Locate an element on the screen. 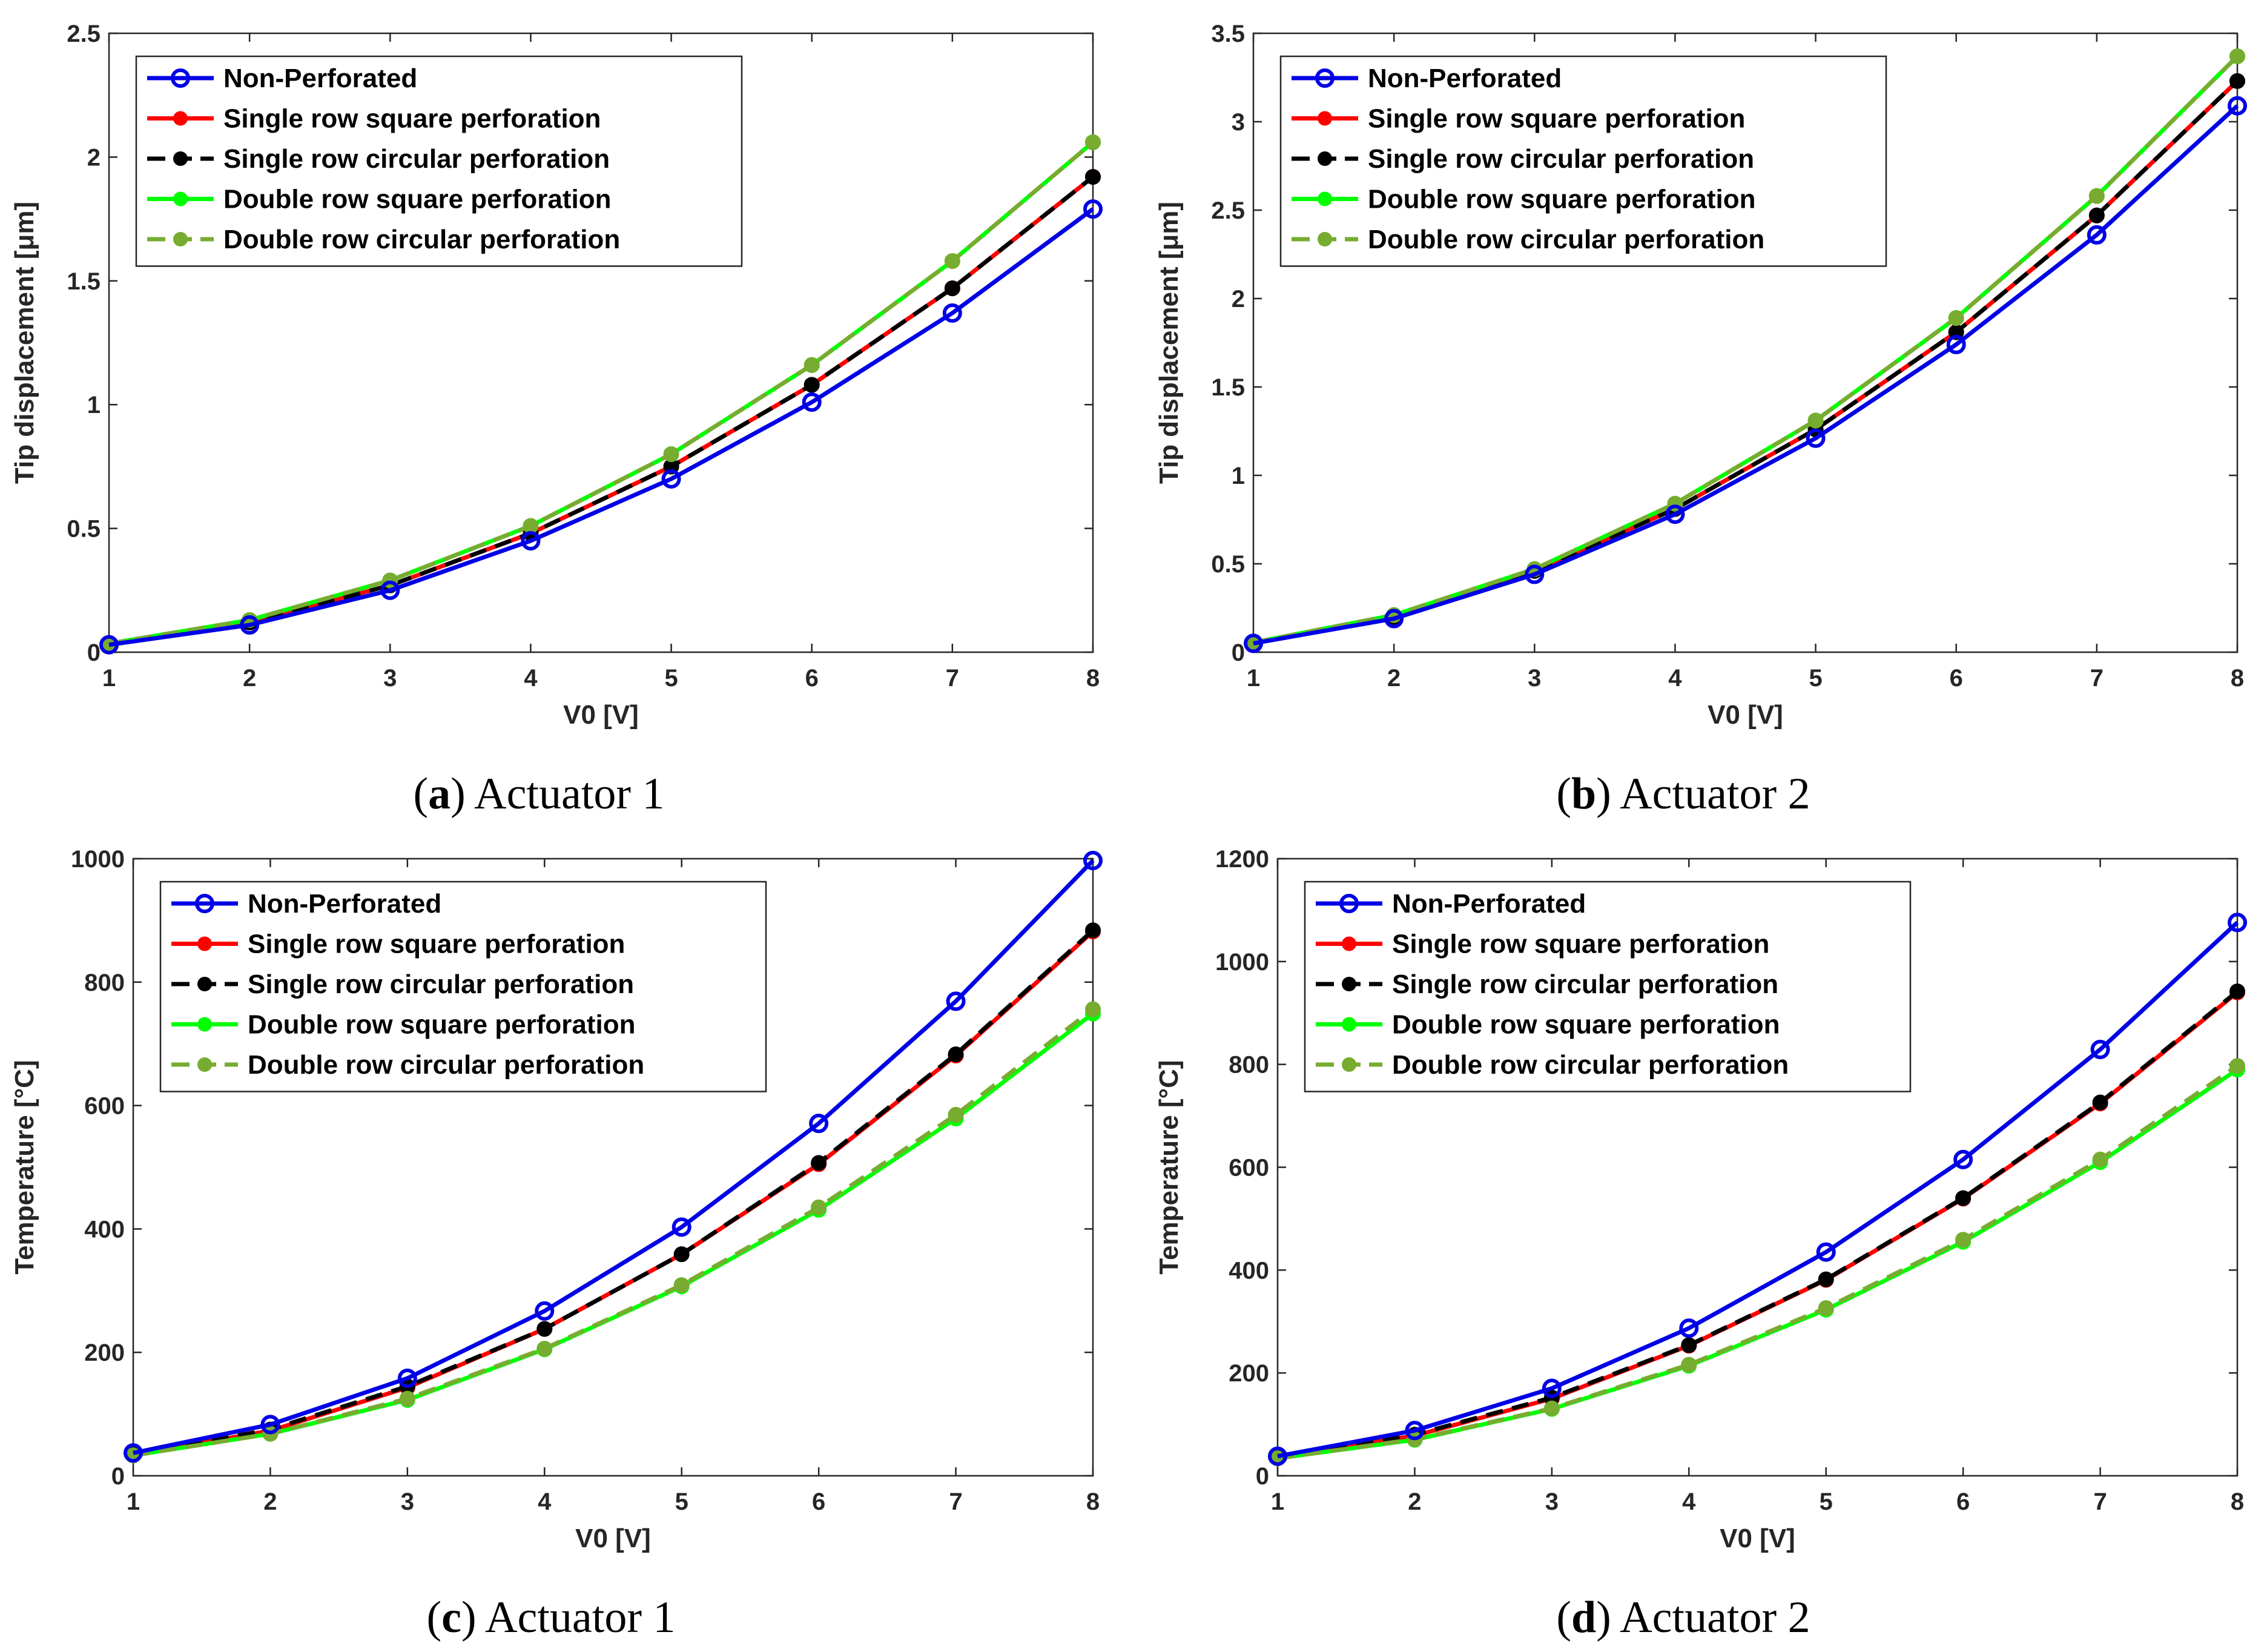 This screenshot has width=2267, height=1652. panel-caption: (c) Actuator 1 is located at coordinates (551, 1617).